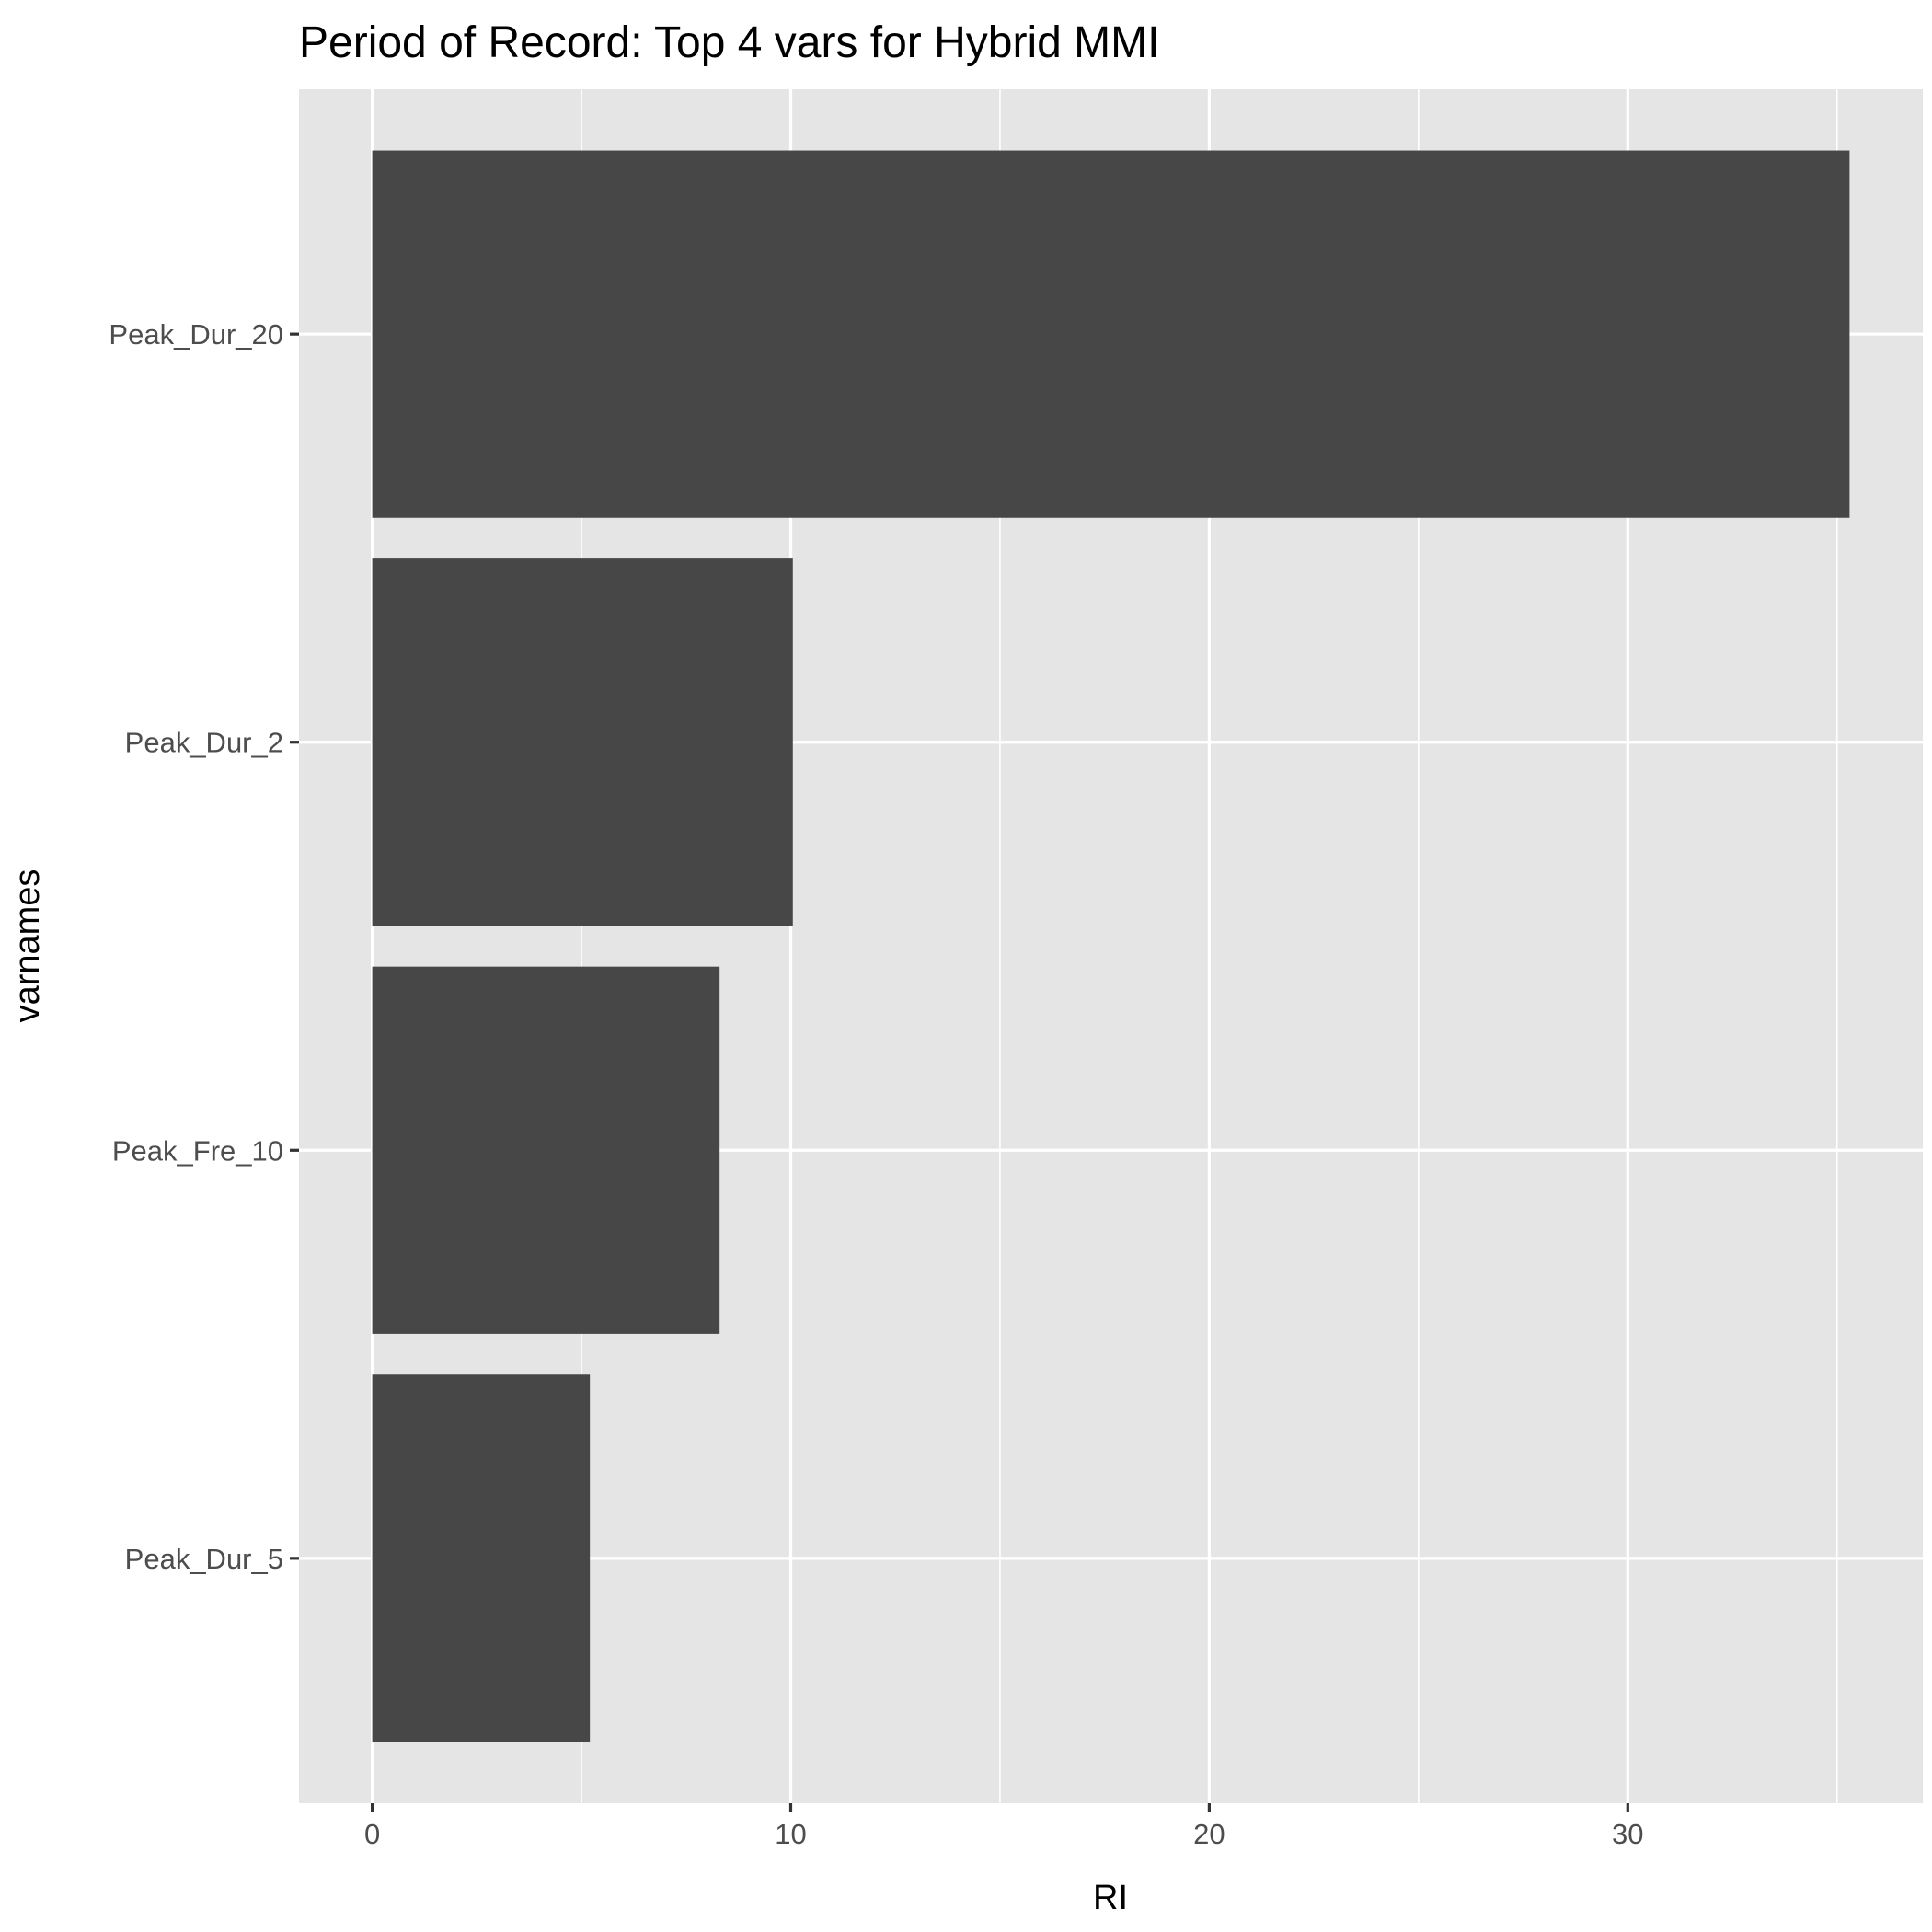 The height and width of the screenshot is (1932, 1932). Describe the element at coordinates (1209, 1834) in the screenshot. I see `x-tick-label: 20` at that location.